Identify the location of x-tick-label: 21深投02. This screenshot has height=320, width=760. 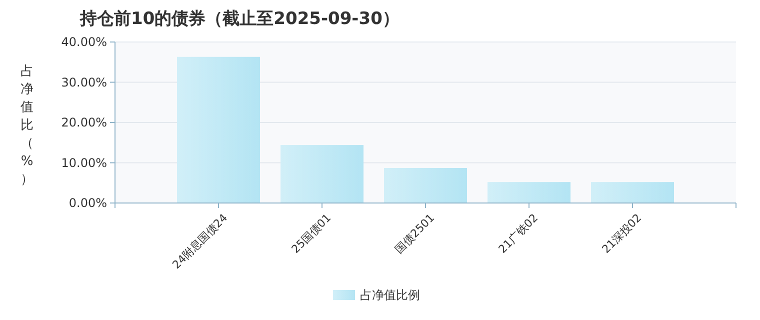
(622, 233).